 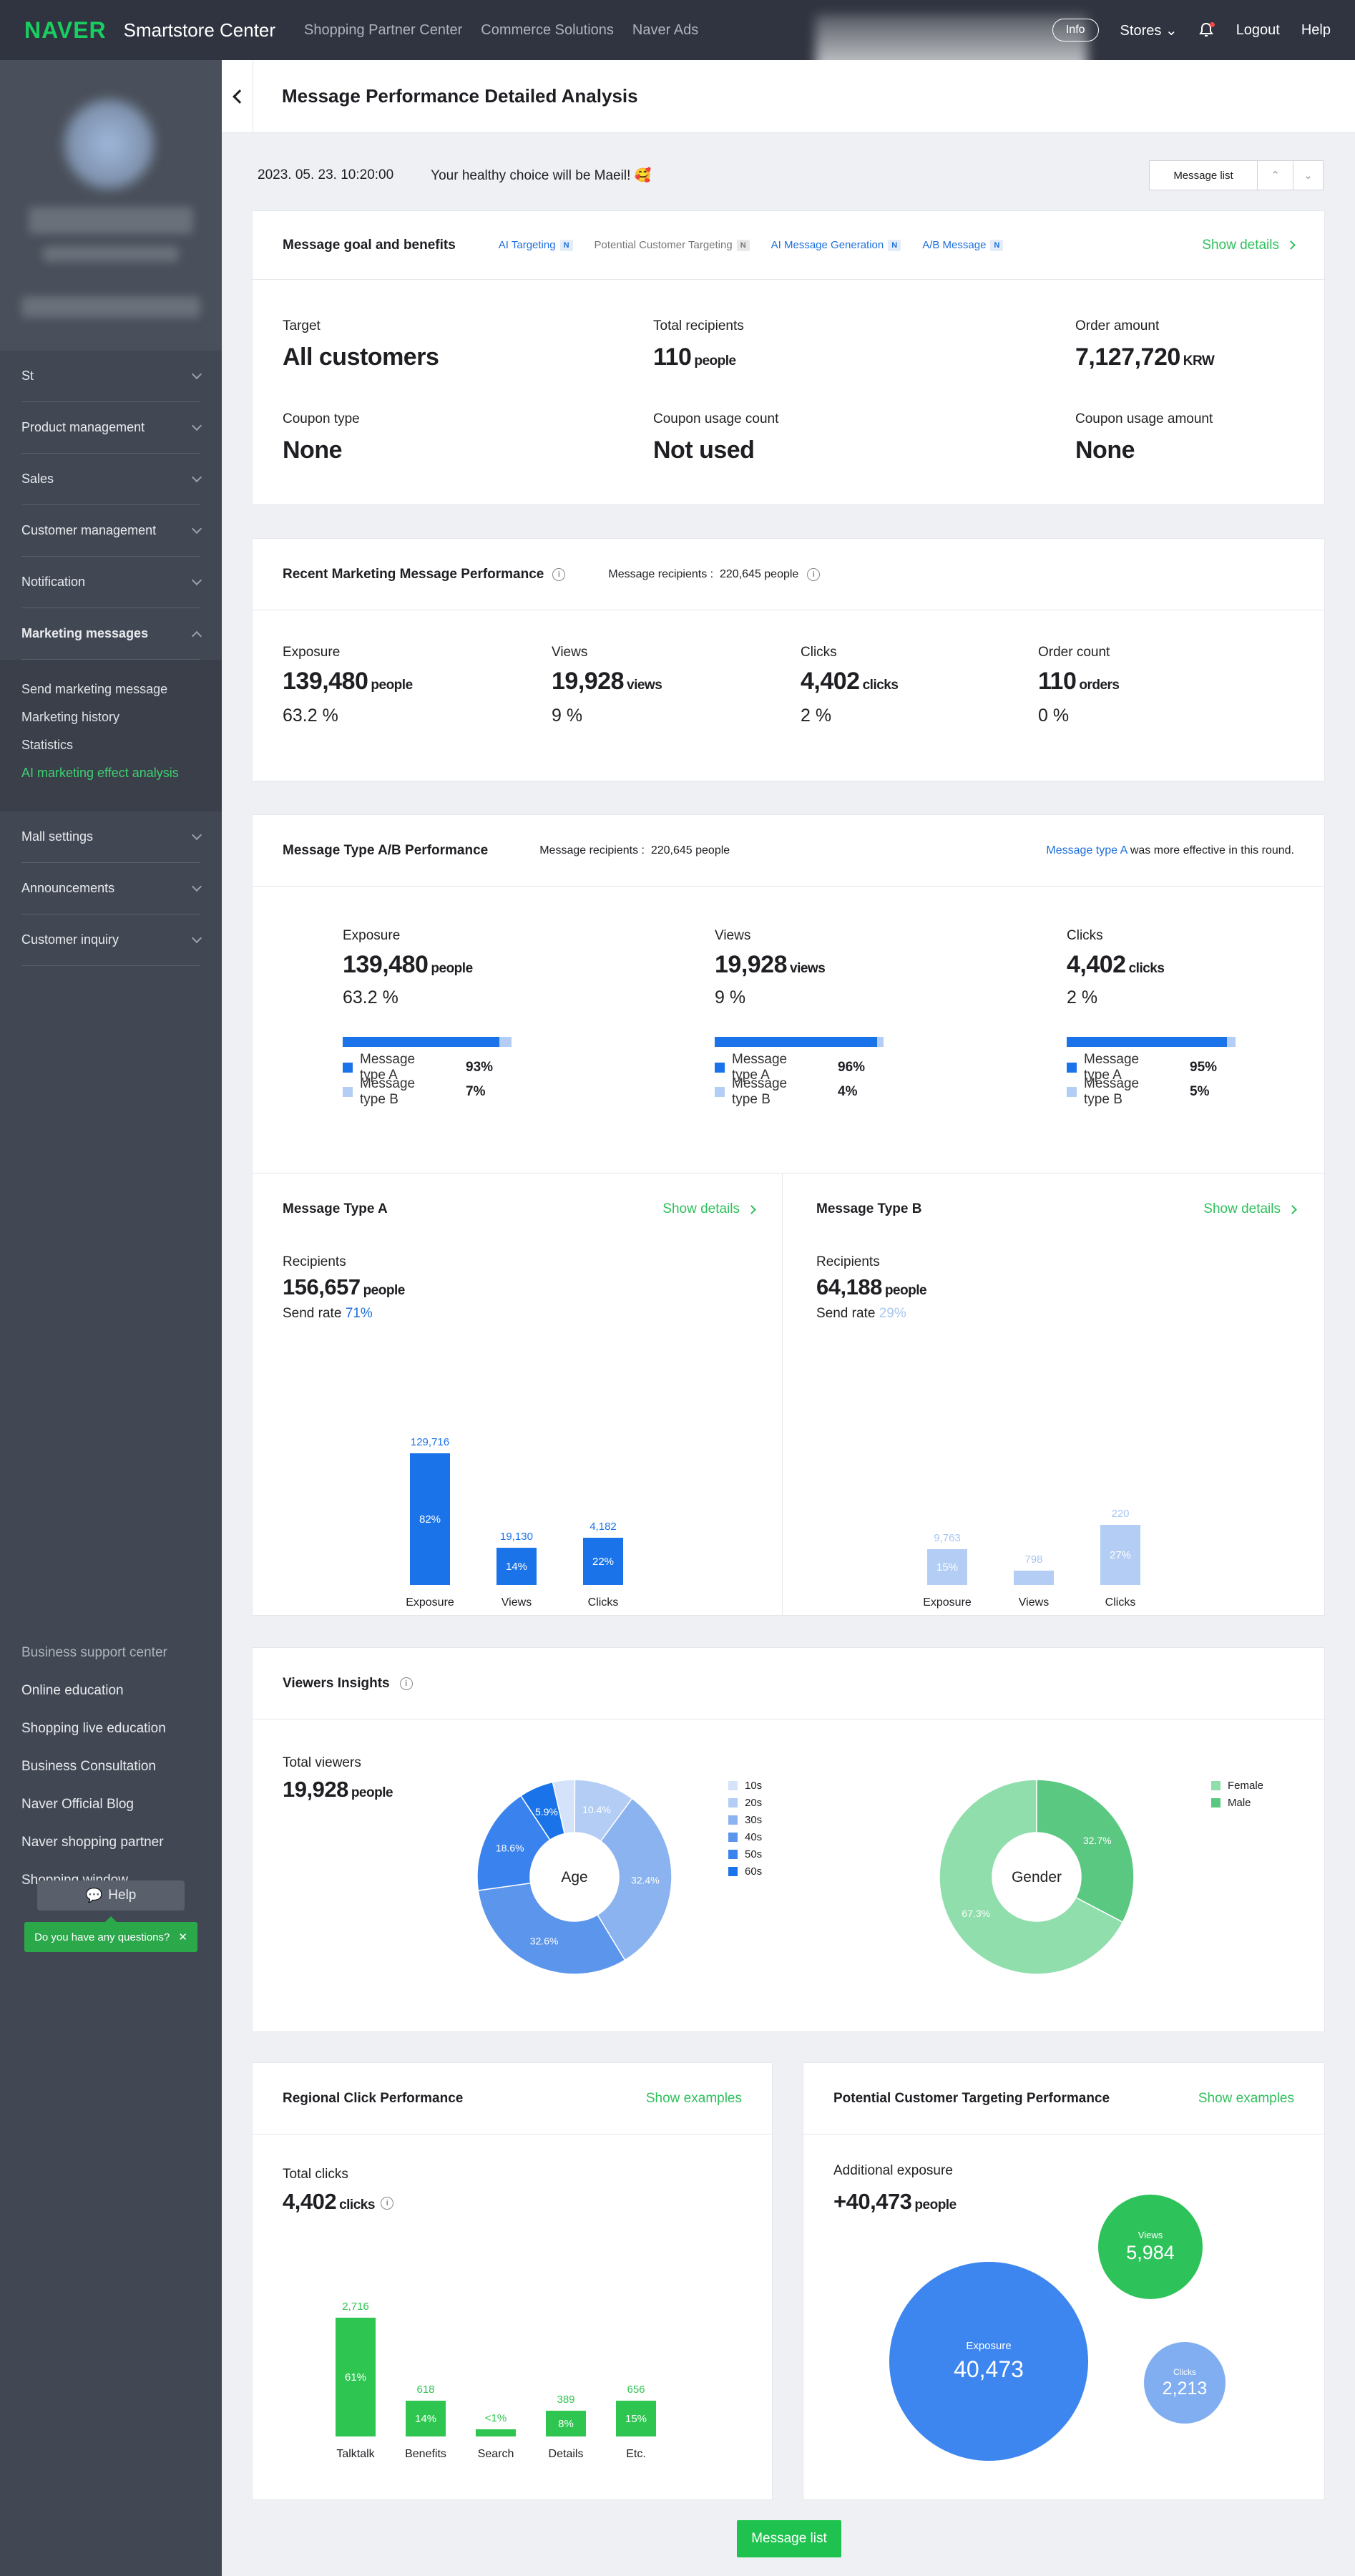 What do you see at coordinates (1246, 1785) in the screenshot?
I see `legend-label: Female` at bounding box center [1246, 1785].